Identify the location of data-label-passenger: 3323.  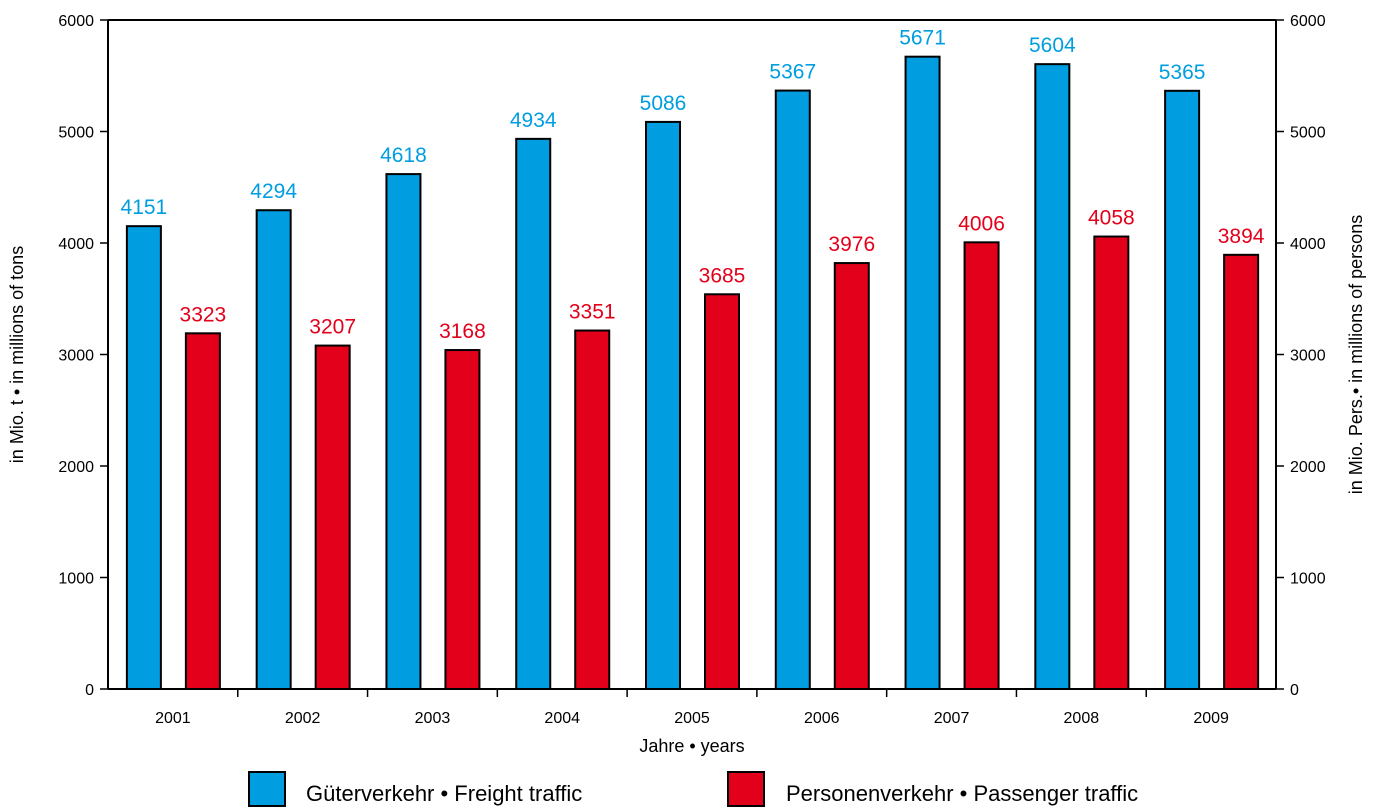
(203, 314).